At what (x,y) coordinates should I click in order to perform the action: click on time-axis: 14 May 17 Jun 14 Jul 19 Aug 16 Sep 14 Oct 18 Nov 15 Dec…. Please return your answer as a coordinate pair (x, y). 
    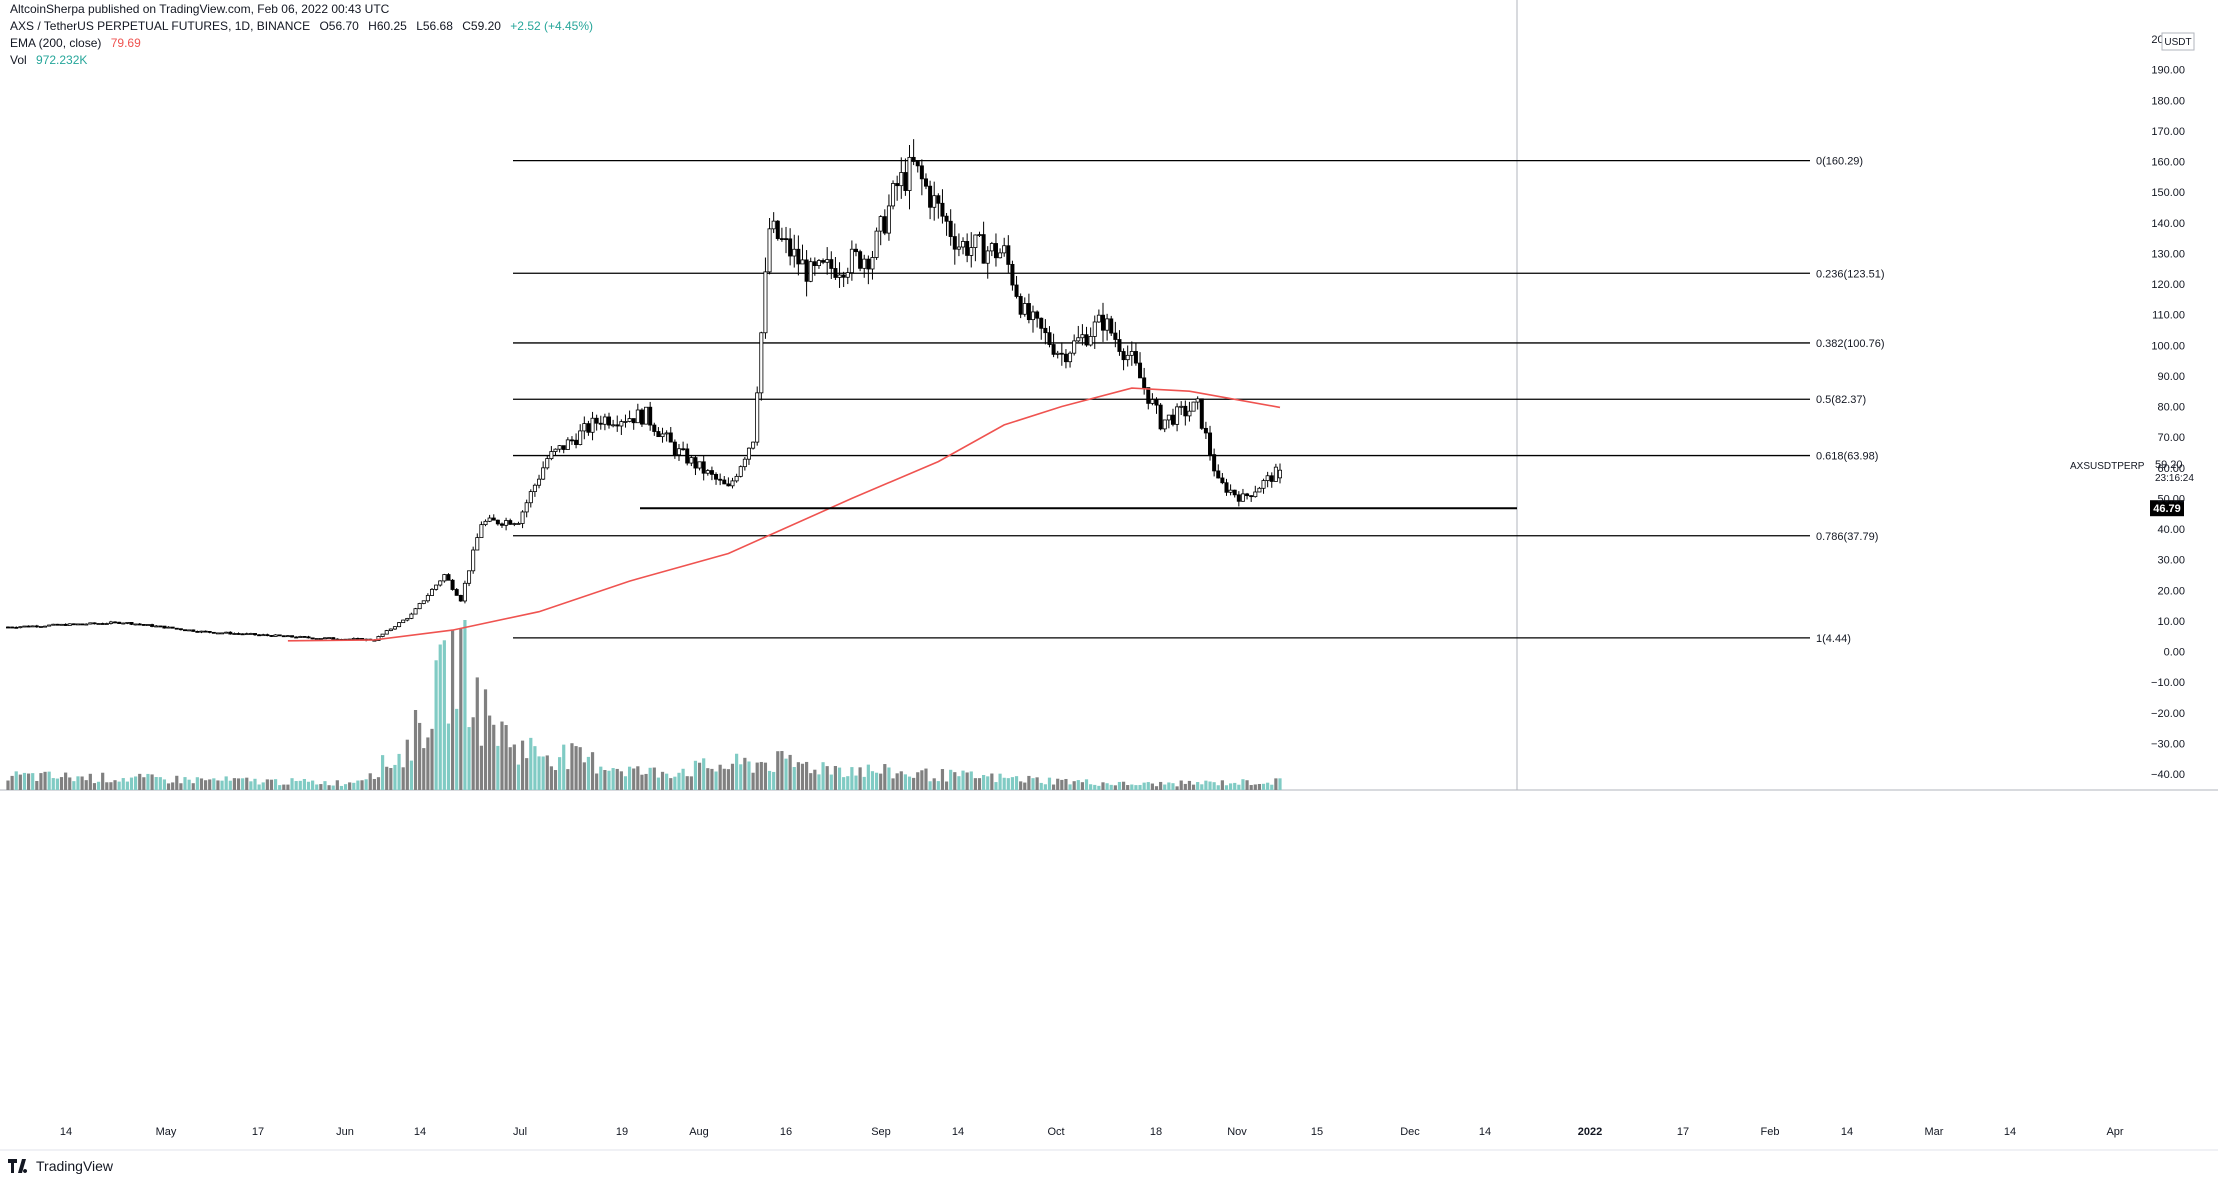
    Looking at the image, I should click on (1092, 1132).